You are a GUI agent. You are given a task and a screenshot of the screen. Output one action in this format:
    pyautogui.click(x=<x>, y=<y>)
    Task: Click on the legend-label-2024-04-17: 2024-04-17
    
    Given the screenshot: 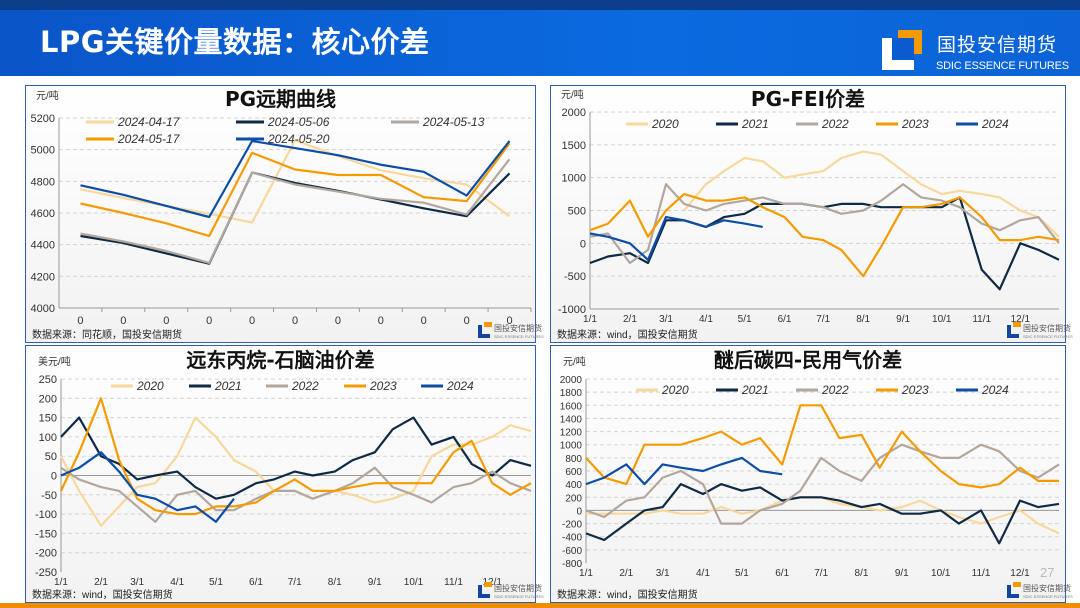 What is the action you would take?
    pyautogui.click(x=149, y=122)
    